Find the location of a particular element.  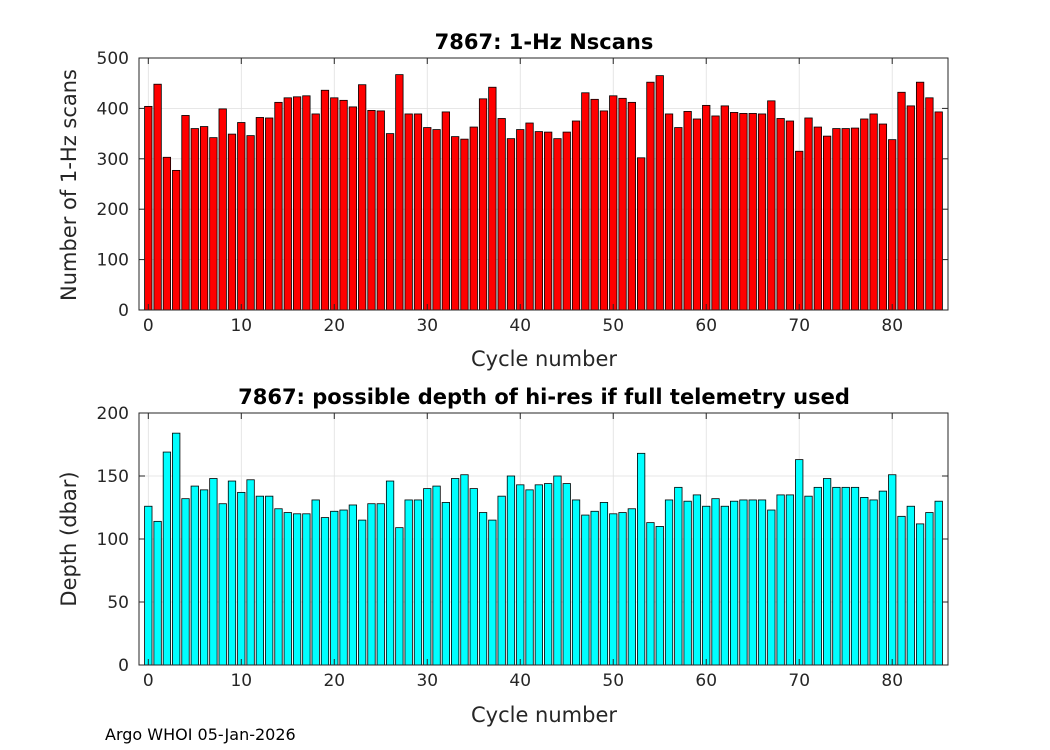

y-tick-label: 150 is located at coordinates (113, 477).